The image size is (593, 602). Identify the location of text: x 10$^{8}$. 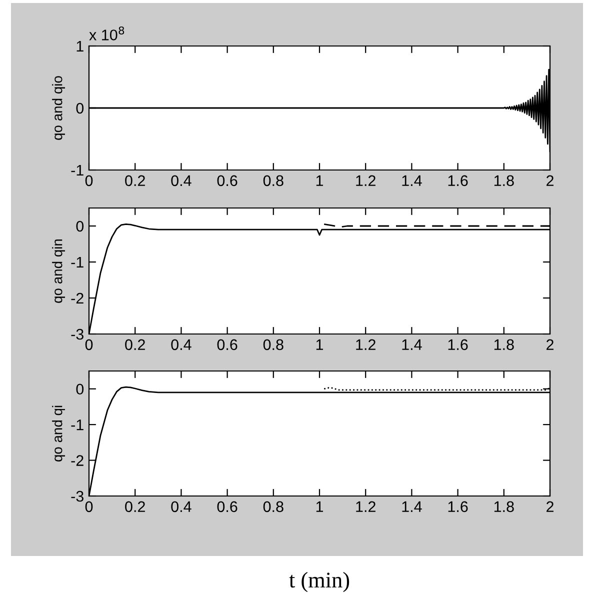
(106, 33).